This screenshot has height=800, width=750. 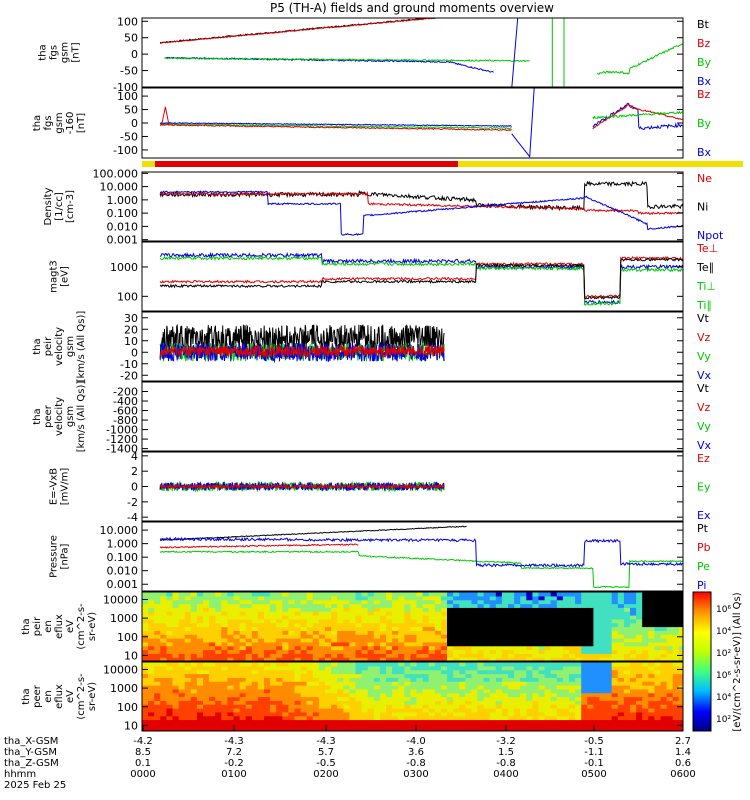 I want to click on legend-Bx: Bx, so click(x=704, y=81).